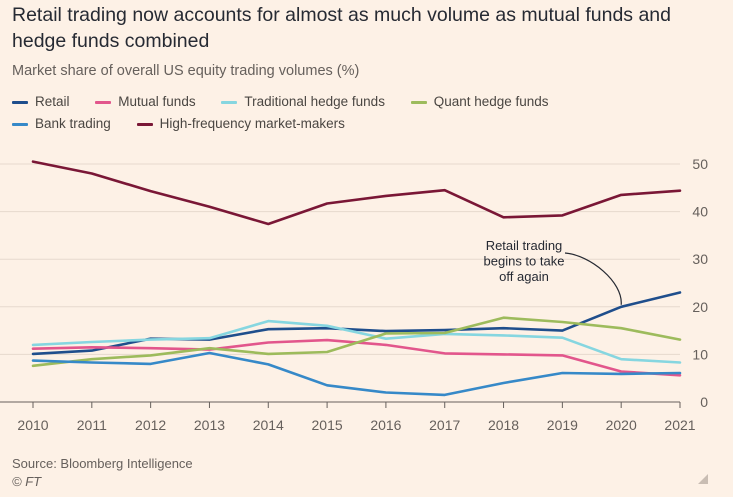 The width and height of the screenshot is (733, 497). What do you see at coordinates (491, 101) in the screenshot?
I see `legend-label-quant-hedge-funds: Quant hedge funds` at bounding box center [491, 101].